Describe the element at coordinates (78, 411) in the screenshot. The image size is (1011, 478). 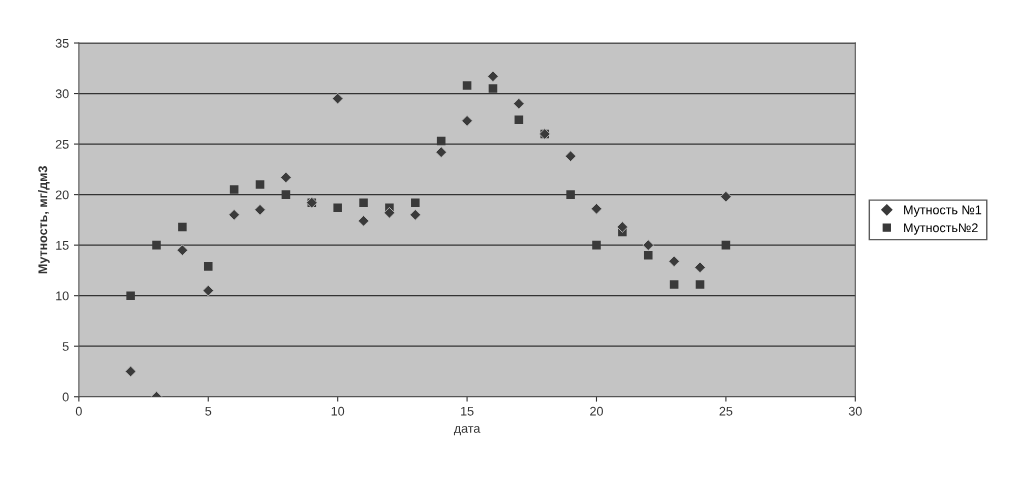
I see `x-tick-label: 0` at that location.